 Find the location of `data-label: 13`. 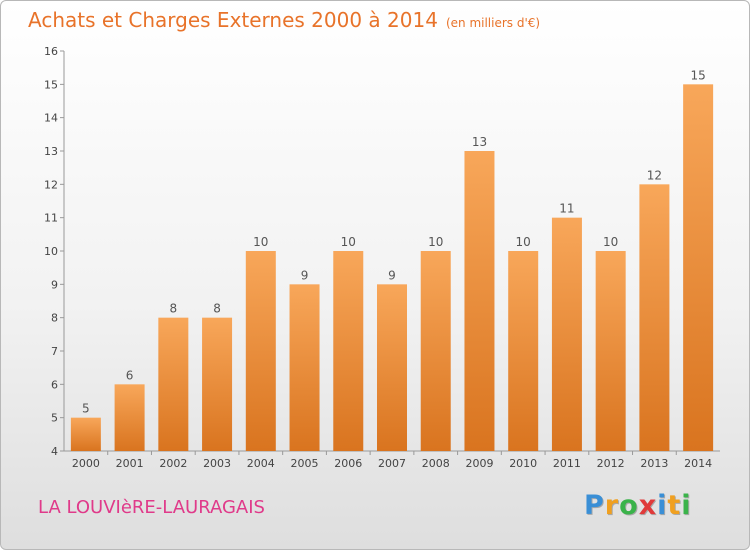

data-label: 13 is located at coordinates (479, 142).